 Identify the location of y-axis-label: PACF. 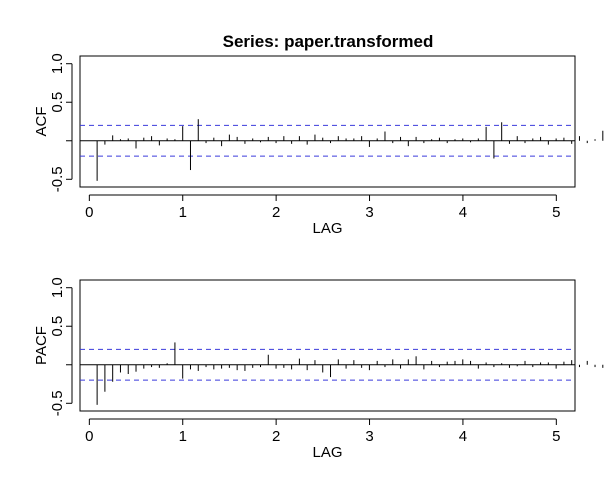
(41, 345).